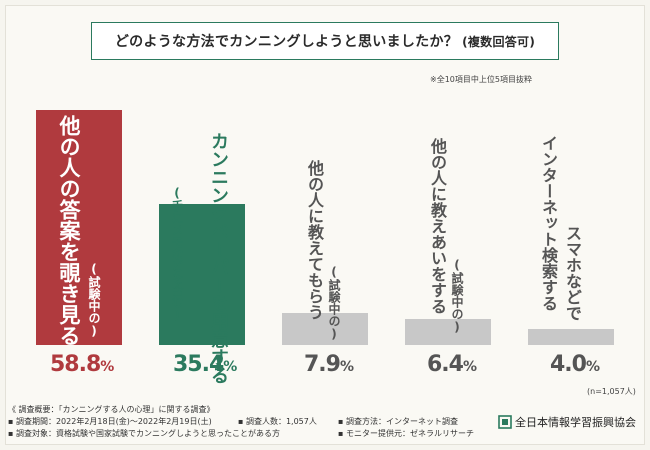 This screenshot has height=450, width=650. Describe the element at coordinates (575, 422) in the screenshot. I see `organization-name: 全日本情報学習振興協会` at that location.